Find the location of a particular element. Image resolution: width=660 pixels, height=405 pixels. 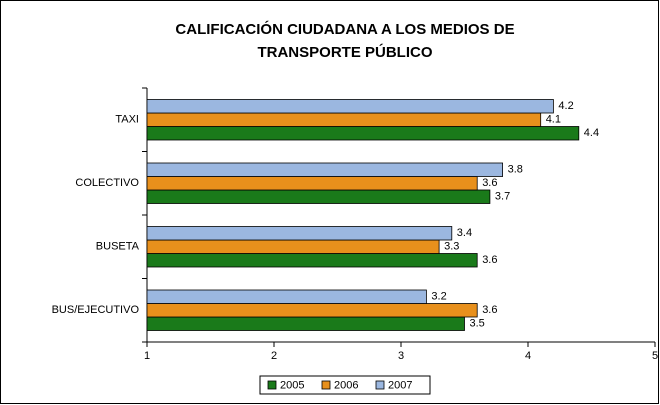

value-label: 4.2 is located at coordinates (565, 106).